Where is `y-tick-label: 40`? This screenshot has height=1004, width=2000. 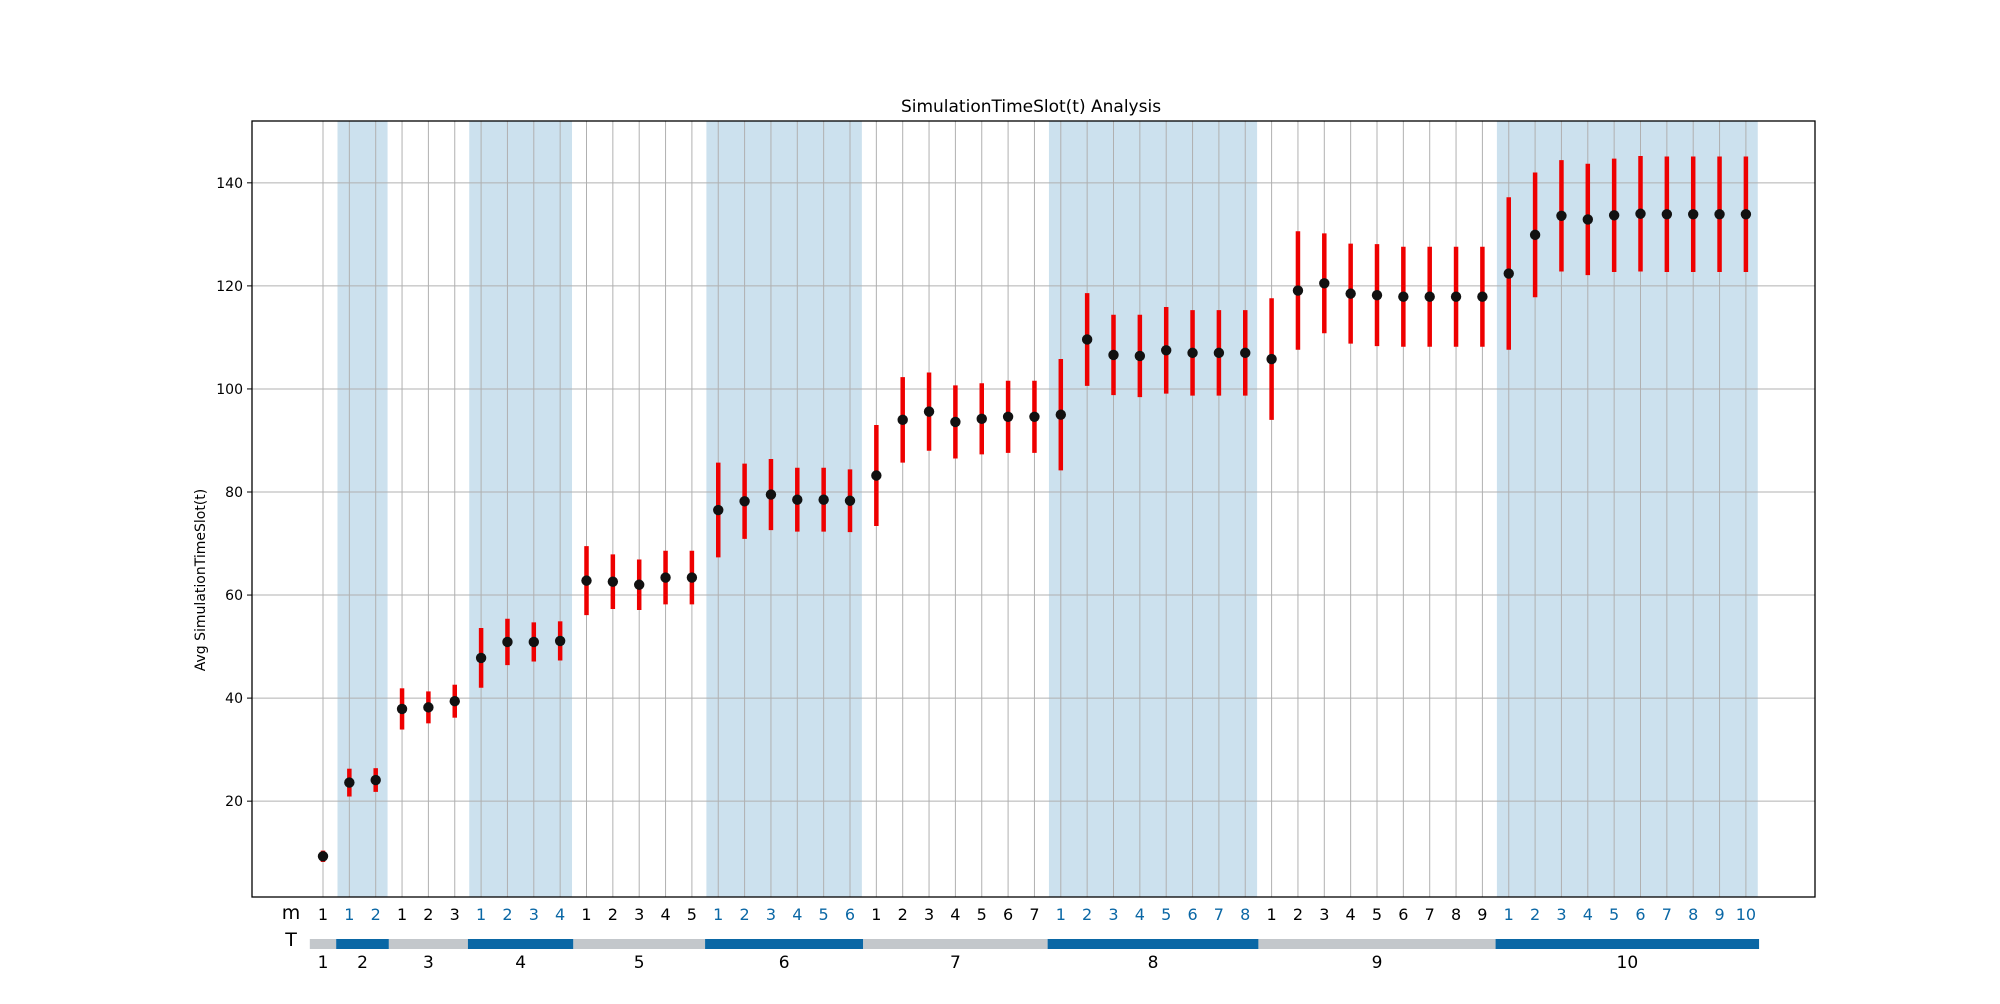 y-tick-label: 40 is located at coordinates (234, 699).